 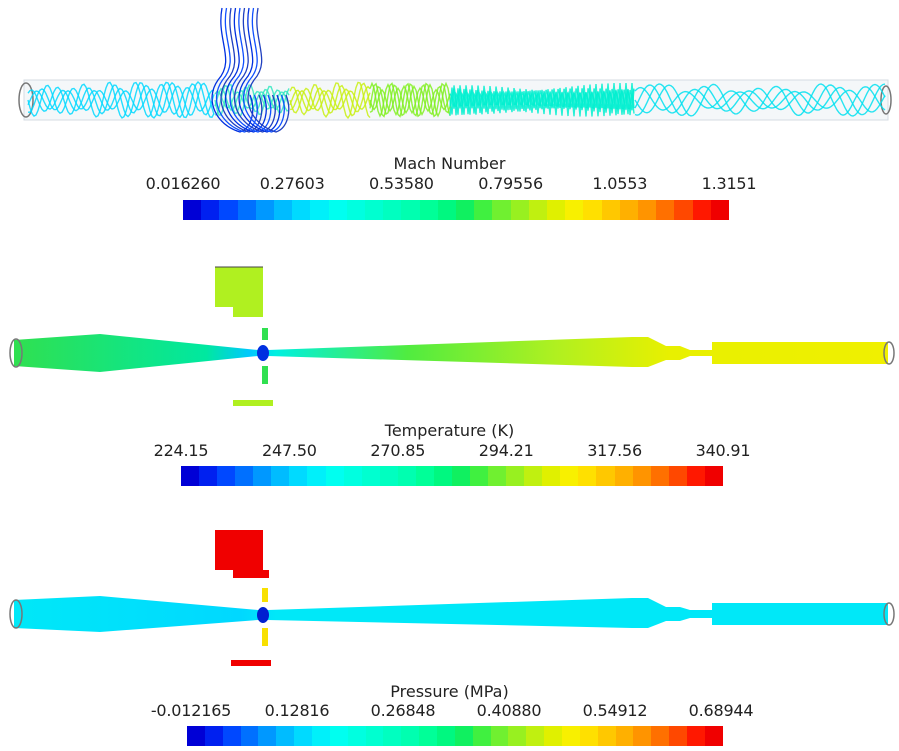 What do you see at coordinates (729, 183) in the screenshot?
I see `mach-tick-label: 1.3151` at bounding box center [729, 183].